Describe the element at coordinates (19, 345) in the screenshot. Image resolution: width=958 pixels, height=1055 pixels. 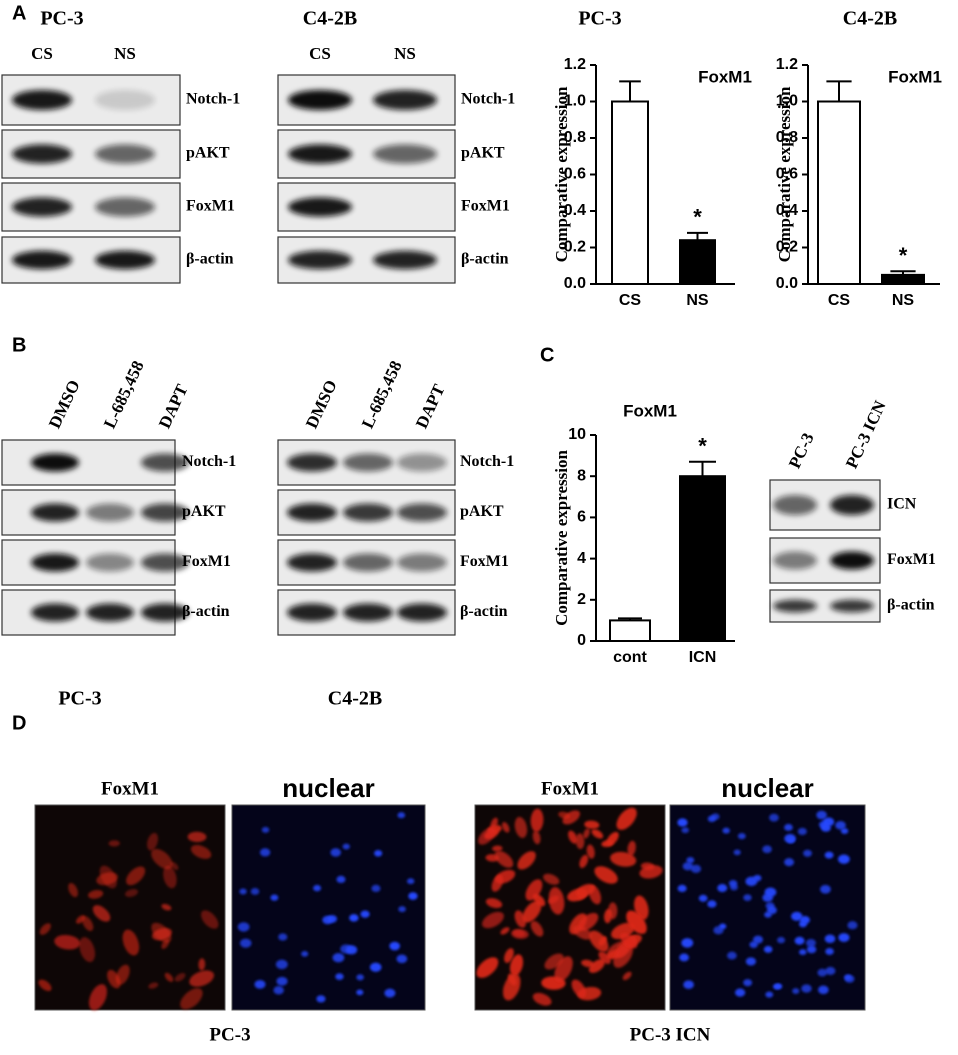
I see `panel-label: B` at that location.